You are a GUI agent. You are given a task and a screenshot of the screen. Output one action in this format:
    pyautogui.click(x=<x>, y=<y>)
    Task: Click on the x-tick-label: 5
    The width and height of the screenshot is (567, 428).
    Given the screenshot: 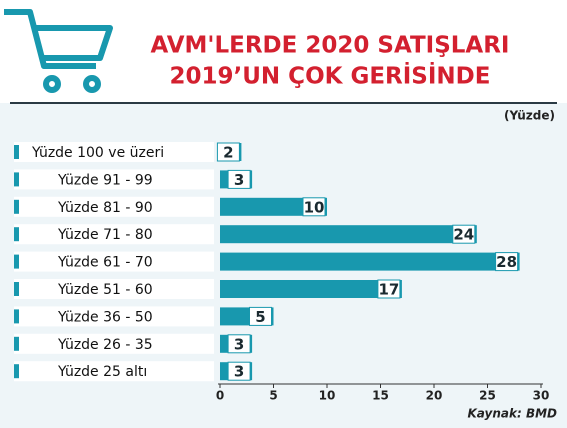 What is the action you would take?
    pyautogui.click(x=273, y=396)
    